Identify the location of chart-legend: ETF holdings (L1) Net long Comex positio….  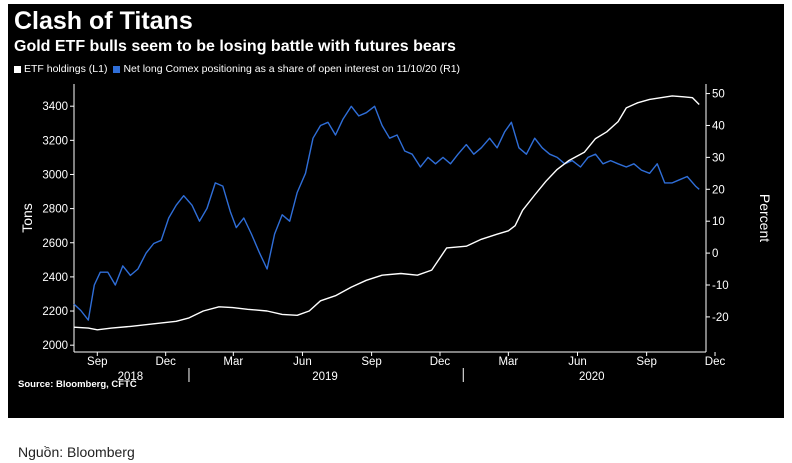
(240, 69).